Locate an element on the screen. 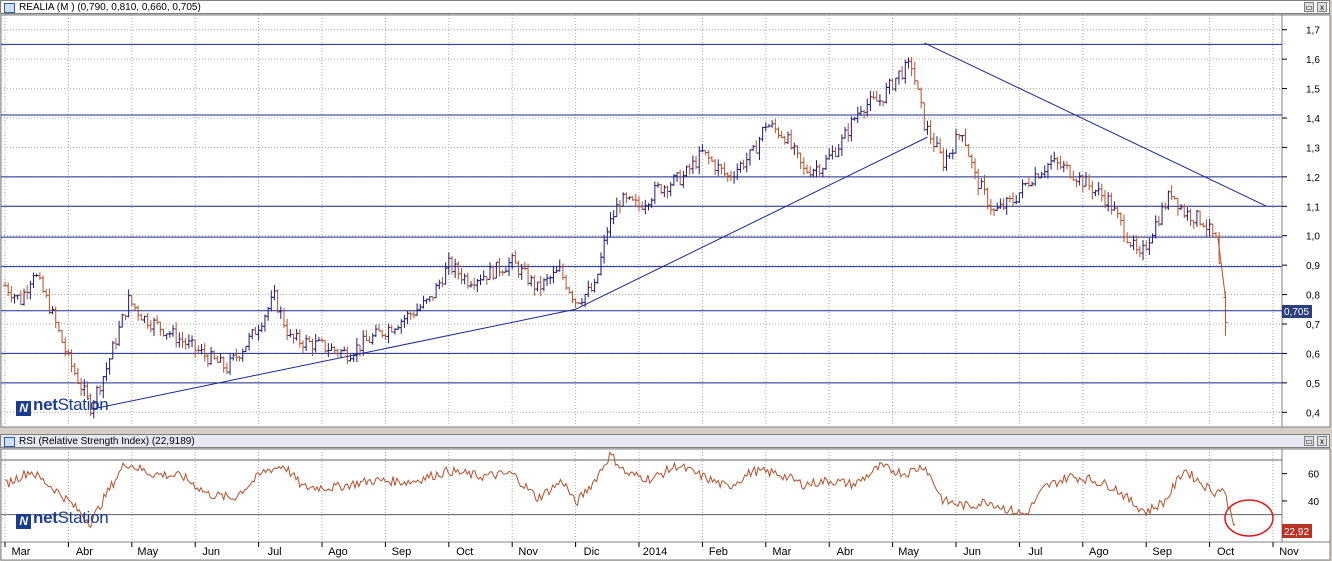  chart-window-icon is located at coordinates (9, 8).